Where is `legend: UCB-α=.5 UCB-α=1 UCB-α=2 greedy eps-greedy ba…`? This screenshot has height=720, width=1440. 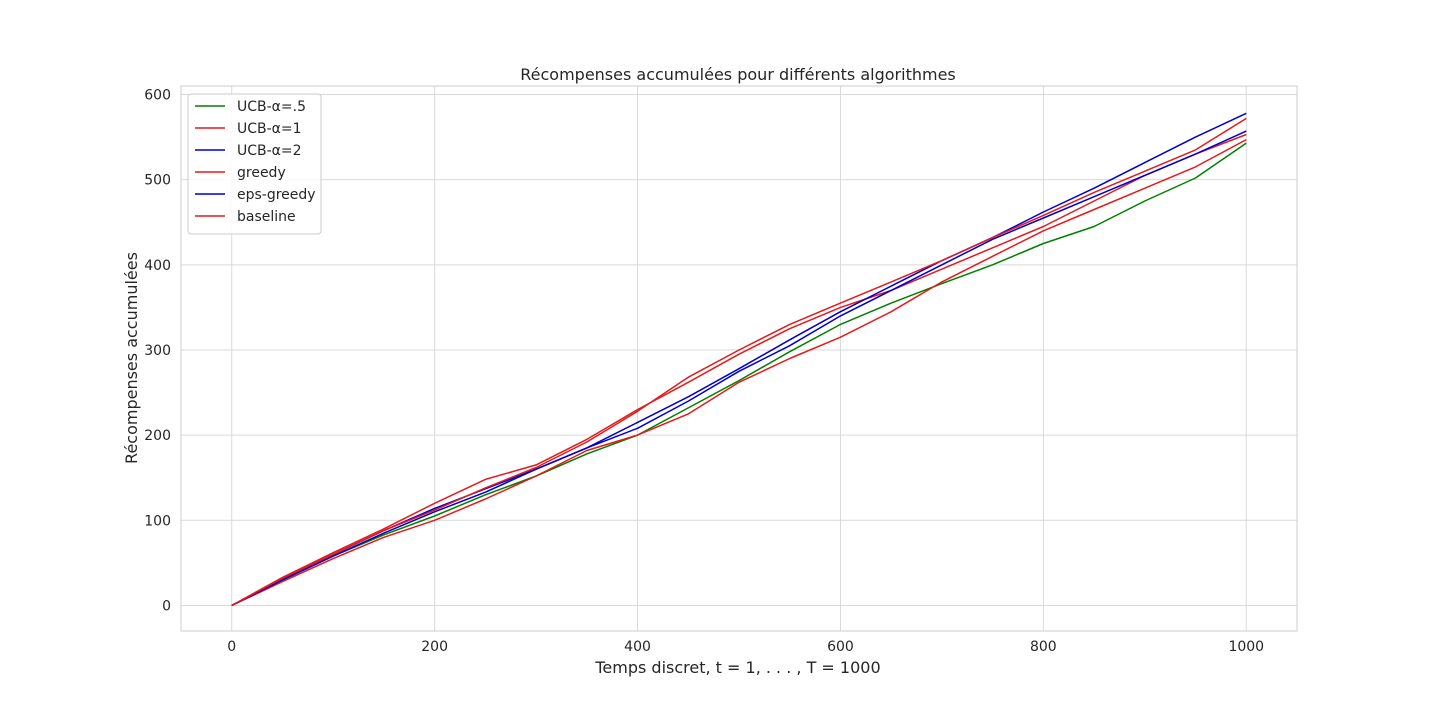
legend: UCB-α=.5 UCB-α=1 UCB-α=2 greedy eps-greedy ba… is located at coordinates (254, 164).